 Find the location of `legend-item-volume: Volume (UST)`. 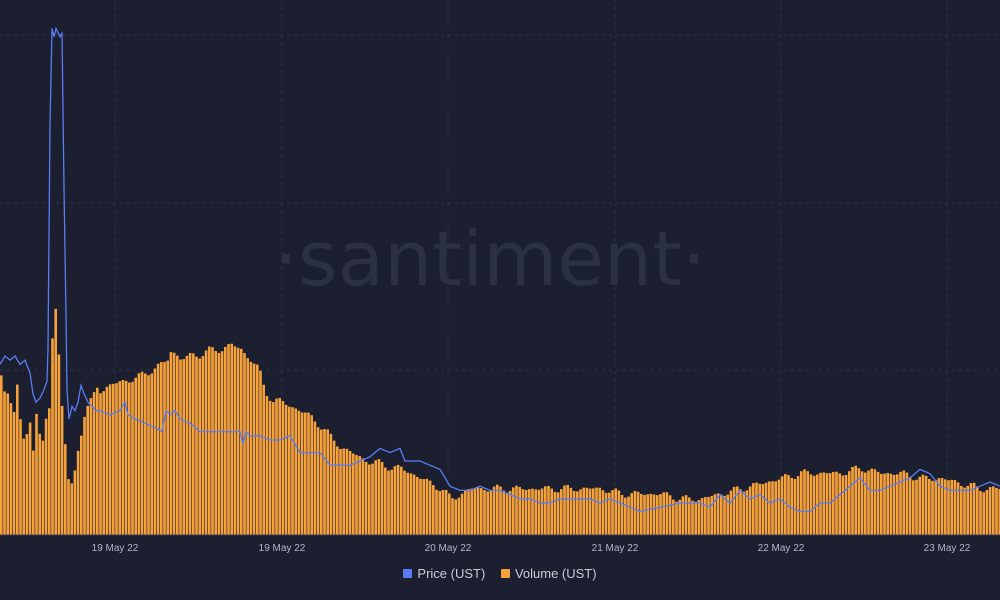

legend-item-volume: Volume (UST) is located at coordinates (548, 573).